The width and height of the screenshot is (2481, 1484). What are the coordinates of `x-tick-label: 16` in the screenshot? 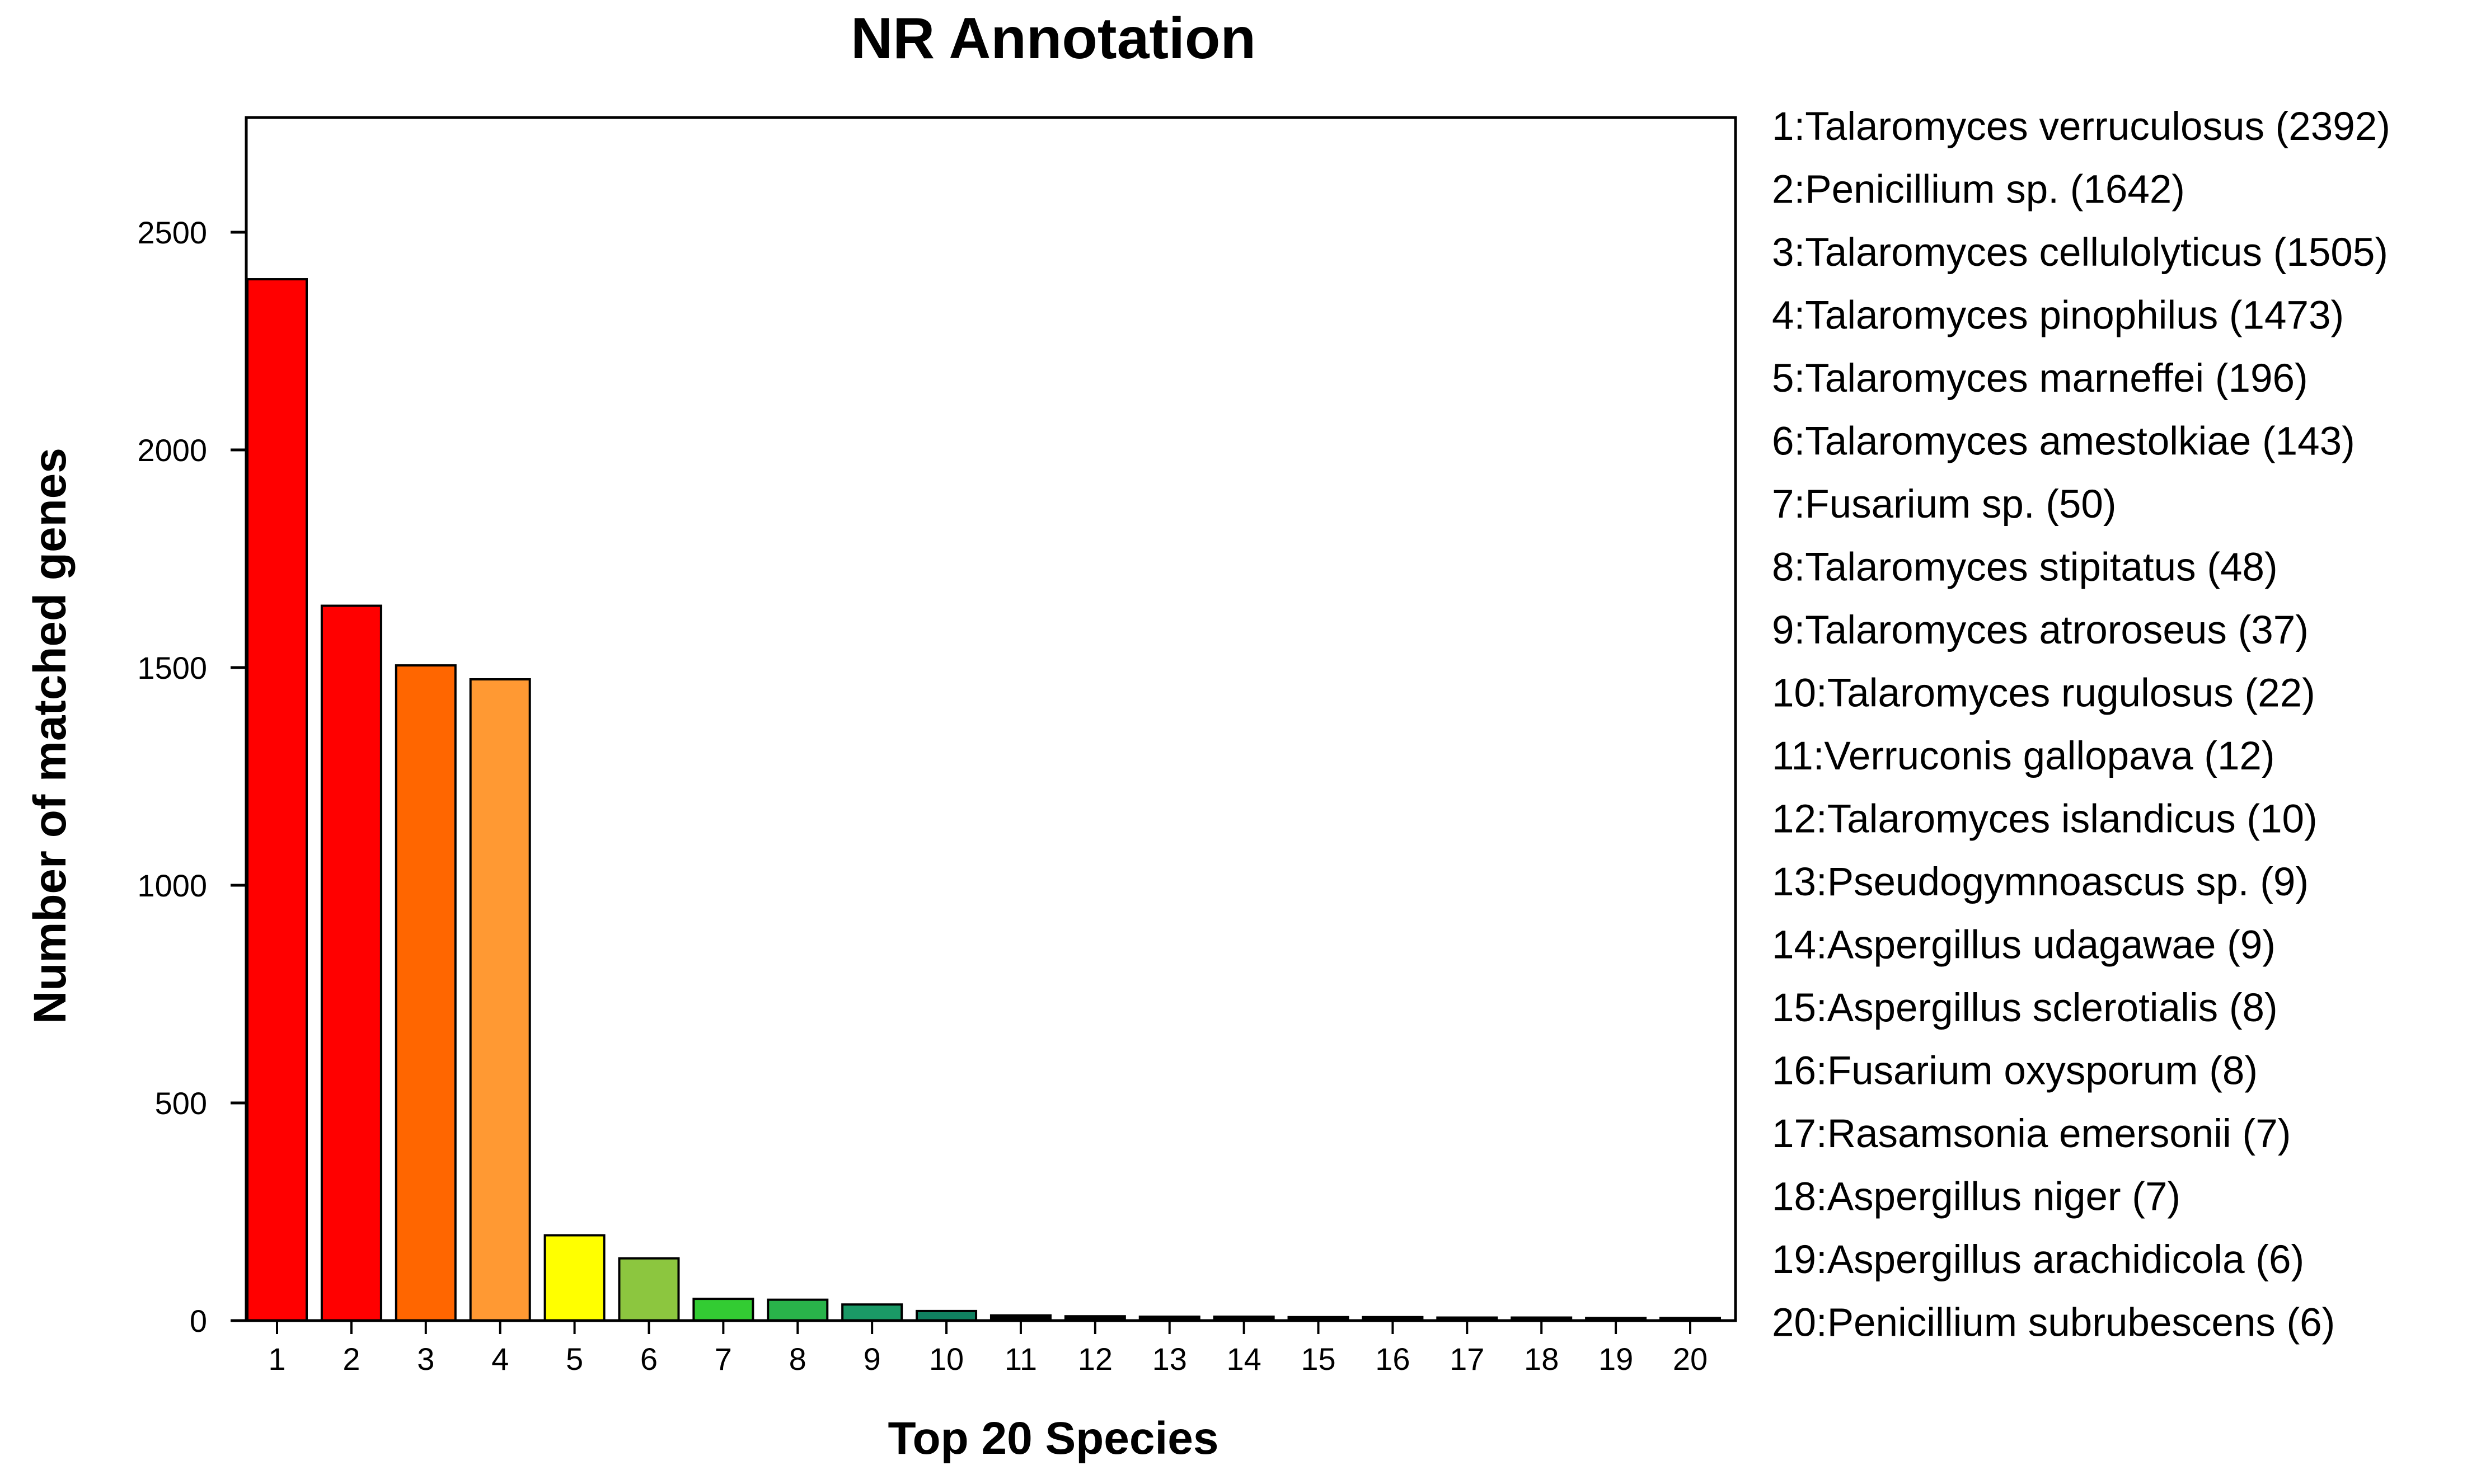 It's located at (1392, 1359).